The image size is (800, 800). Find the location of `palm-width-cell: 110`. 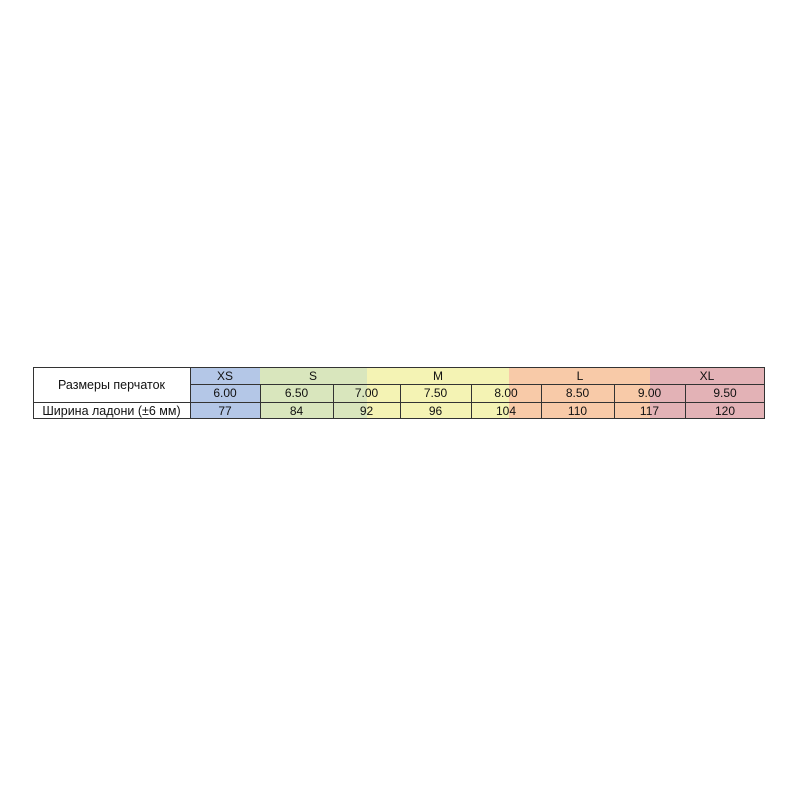

palm-width-cell: 110 is located at coordinates (577, 410).